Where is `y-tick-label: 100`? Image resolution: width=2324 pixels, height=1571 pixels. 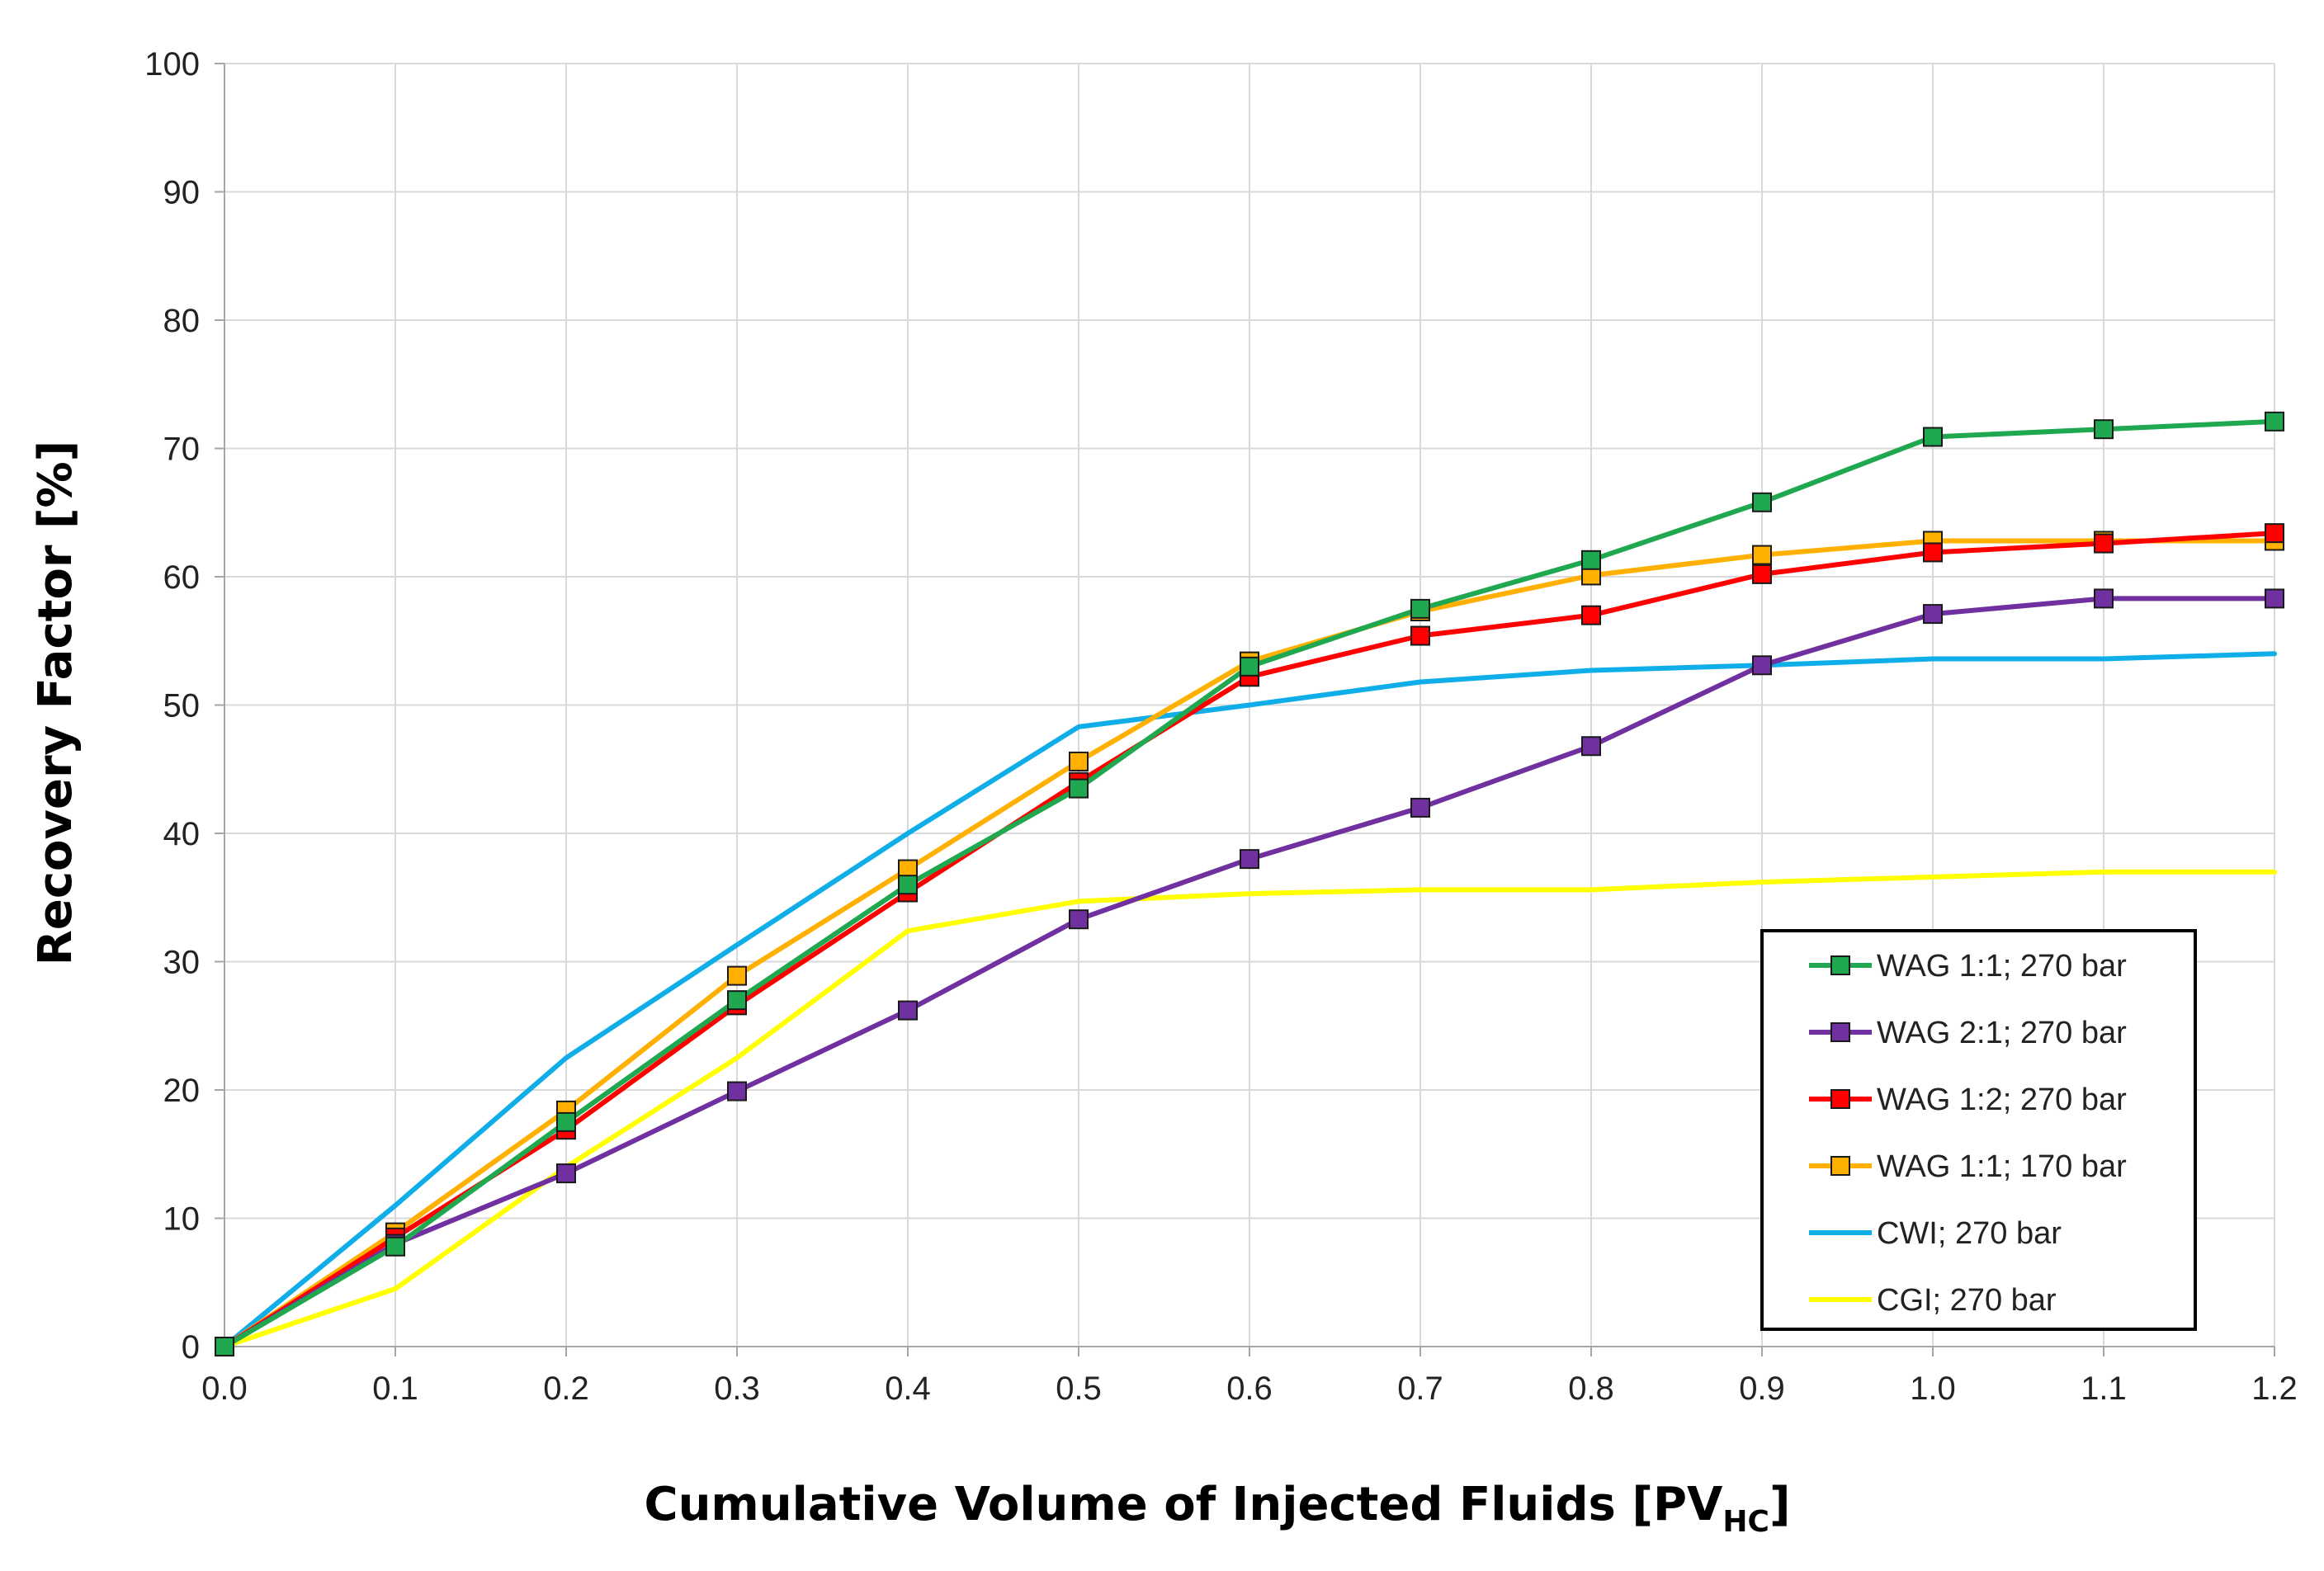
y-tick-label: 100 is located at coordinates (172, 64).